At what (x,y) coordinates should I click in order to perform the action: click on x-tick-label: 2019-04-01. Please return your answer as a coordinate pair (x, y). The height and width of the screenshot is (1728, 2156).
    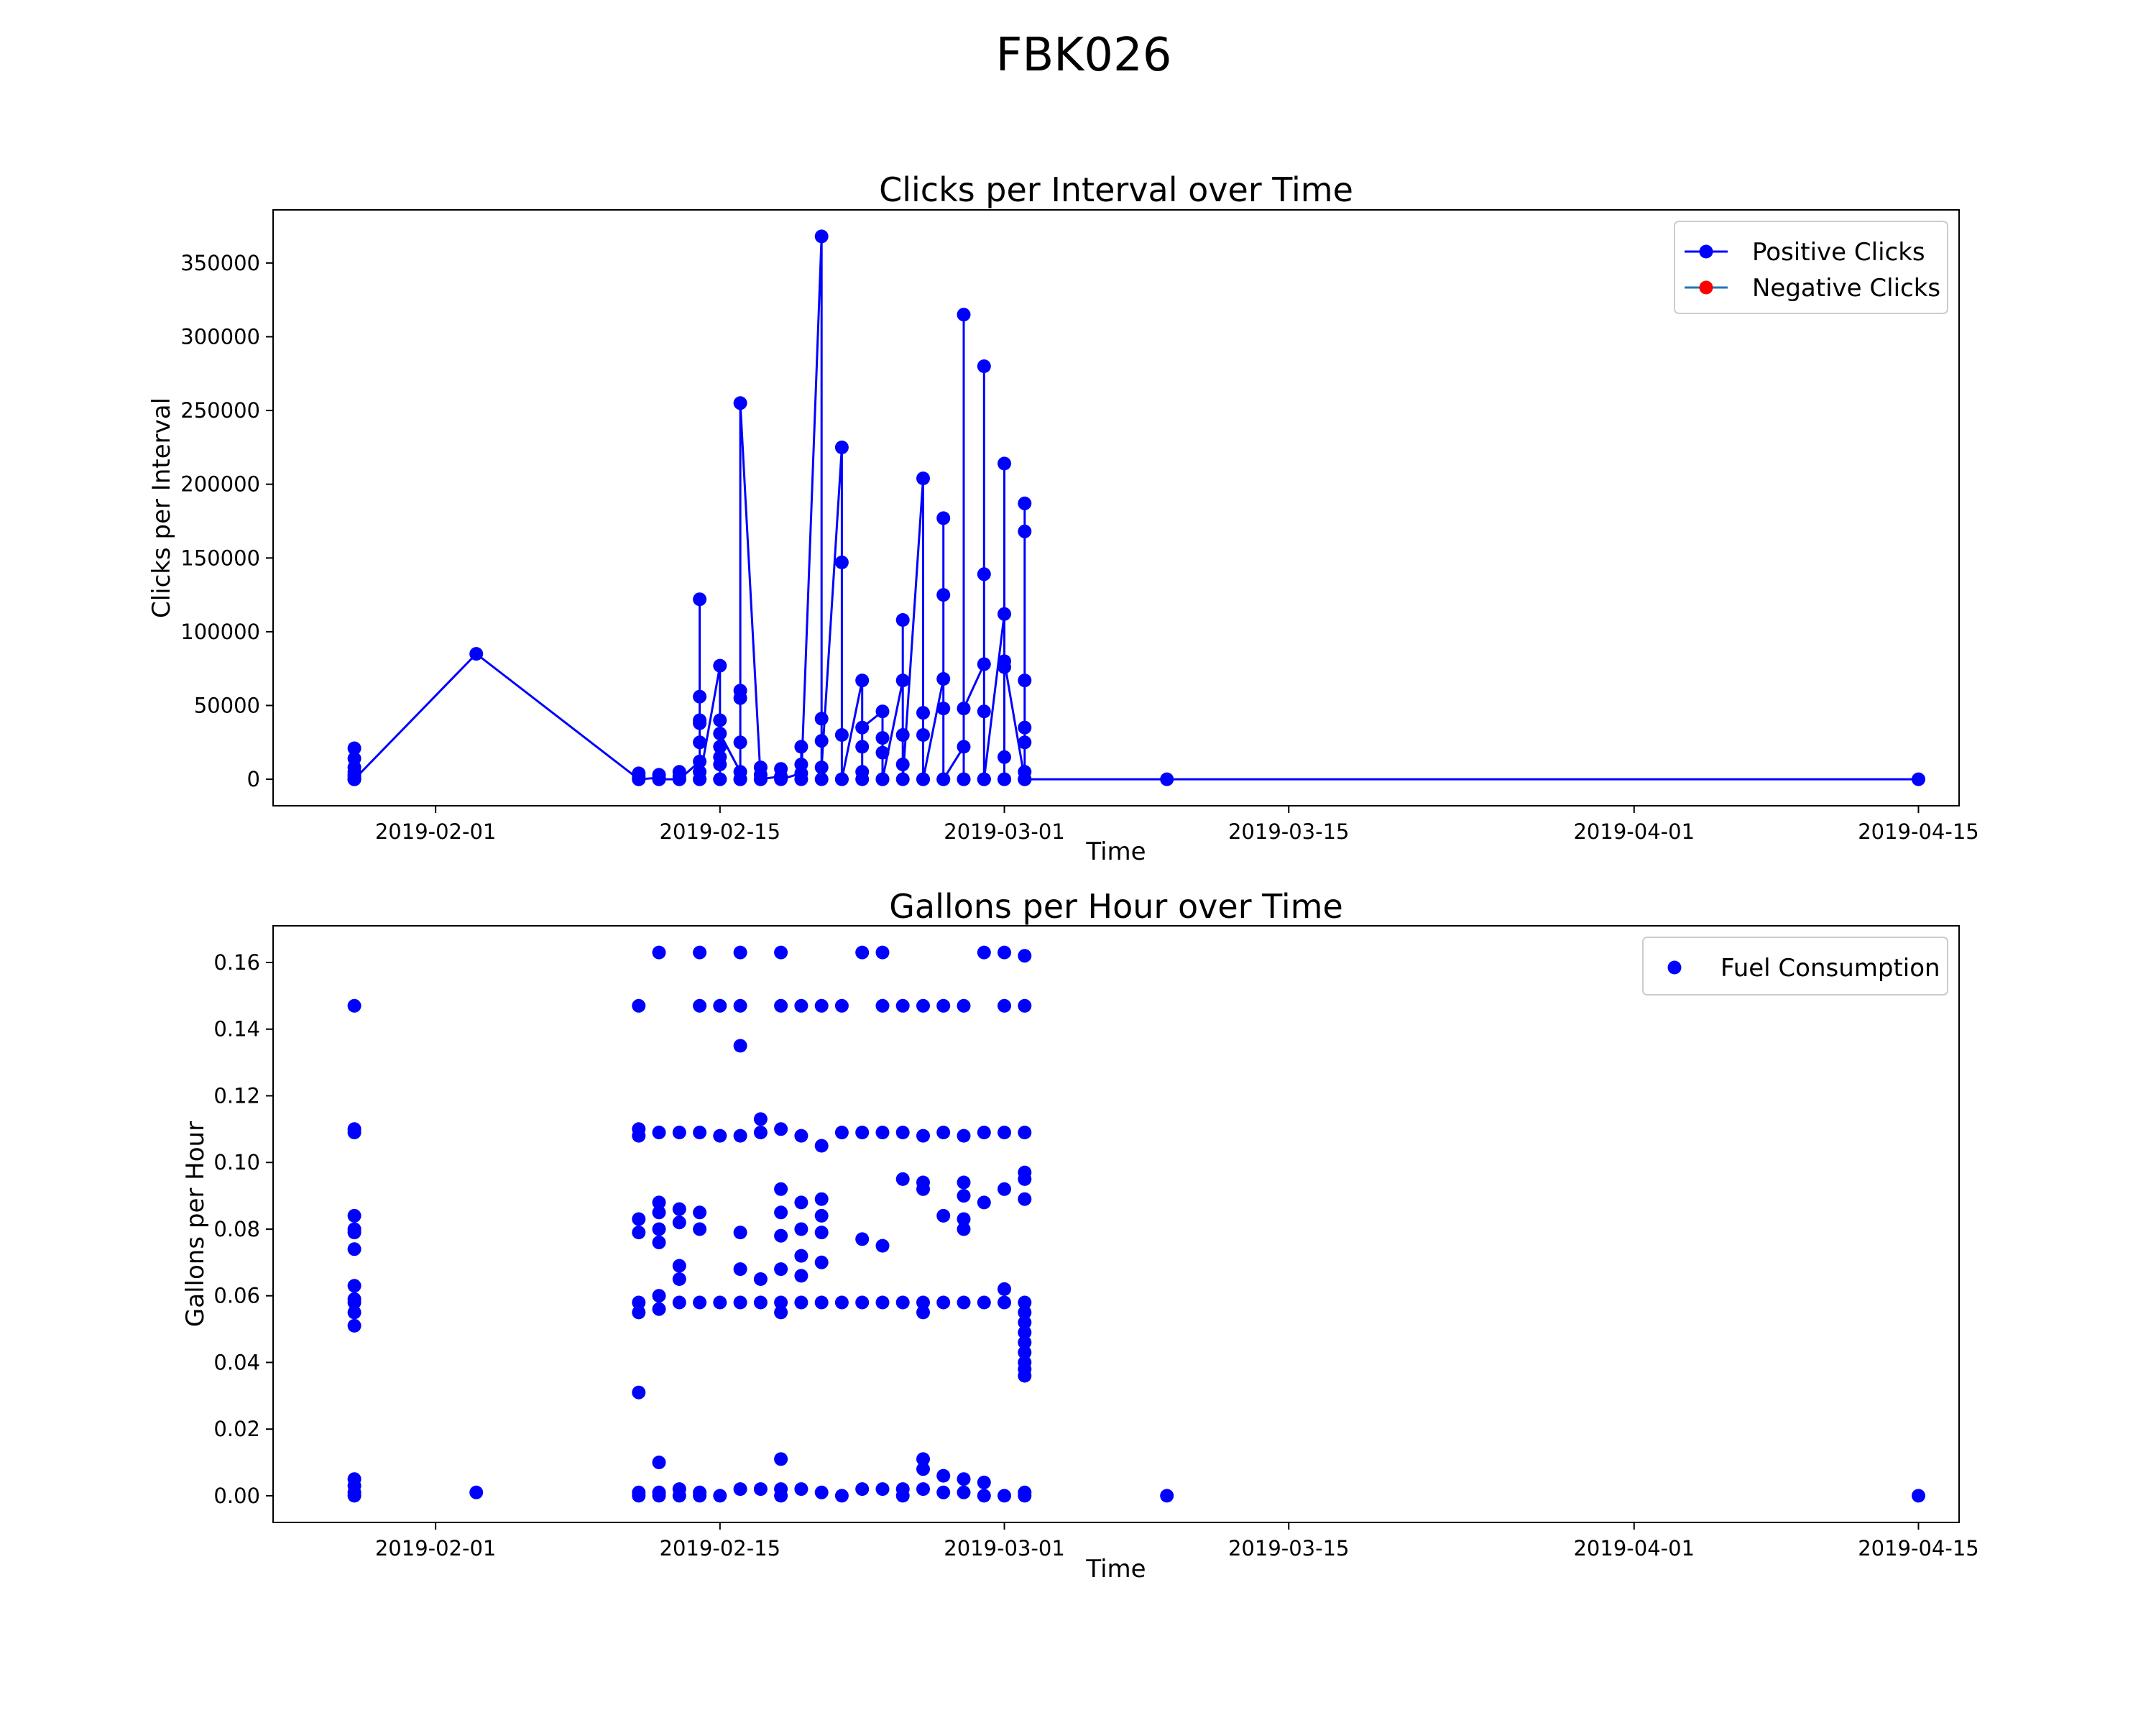
    Looking at the image, I should click on (1634, 1548).